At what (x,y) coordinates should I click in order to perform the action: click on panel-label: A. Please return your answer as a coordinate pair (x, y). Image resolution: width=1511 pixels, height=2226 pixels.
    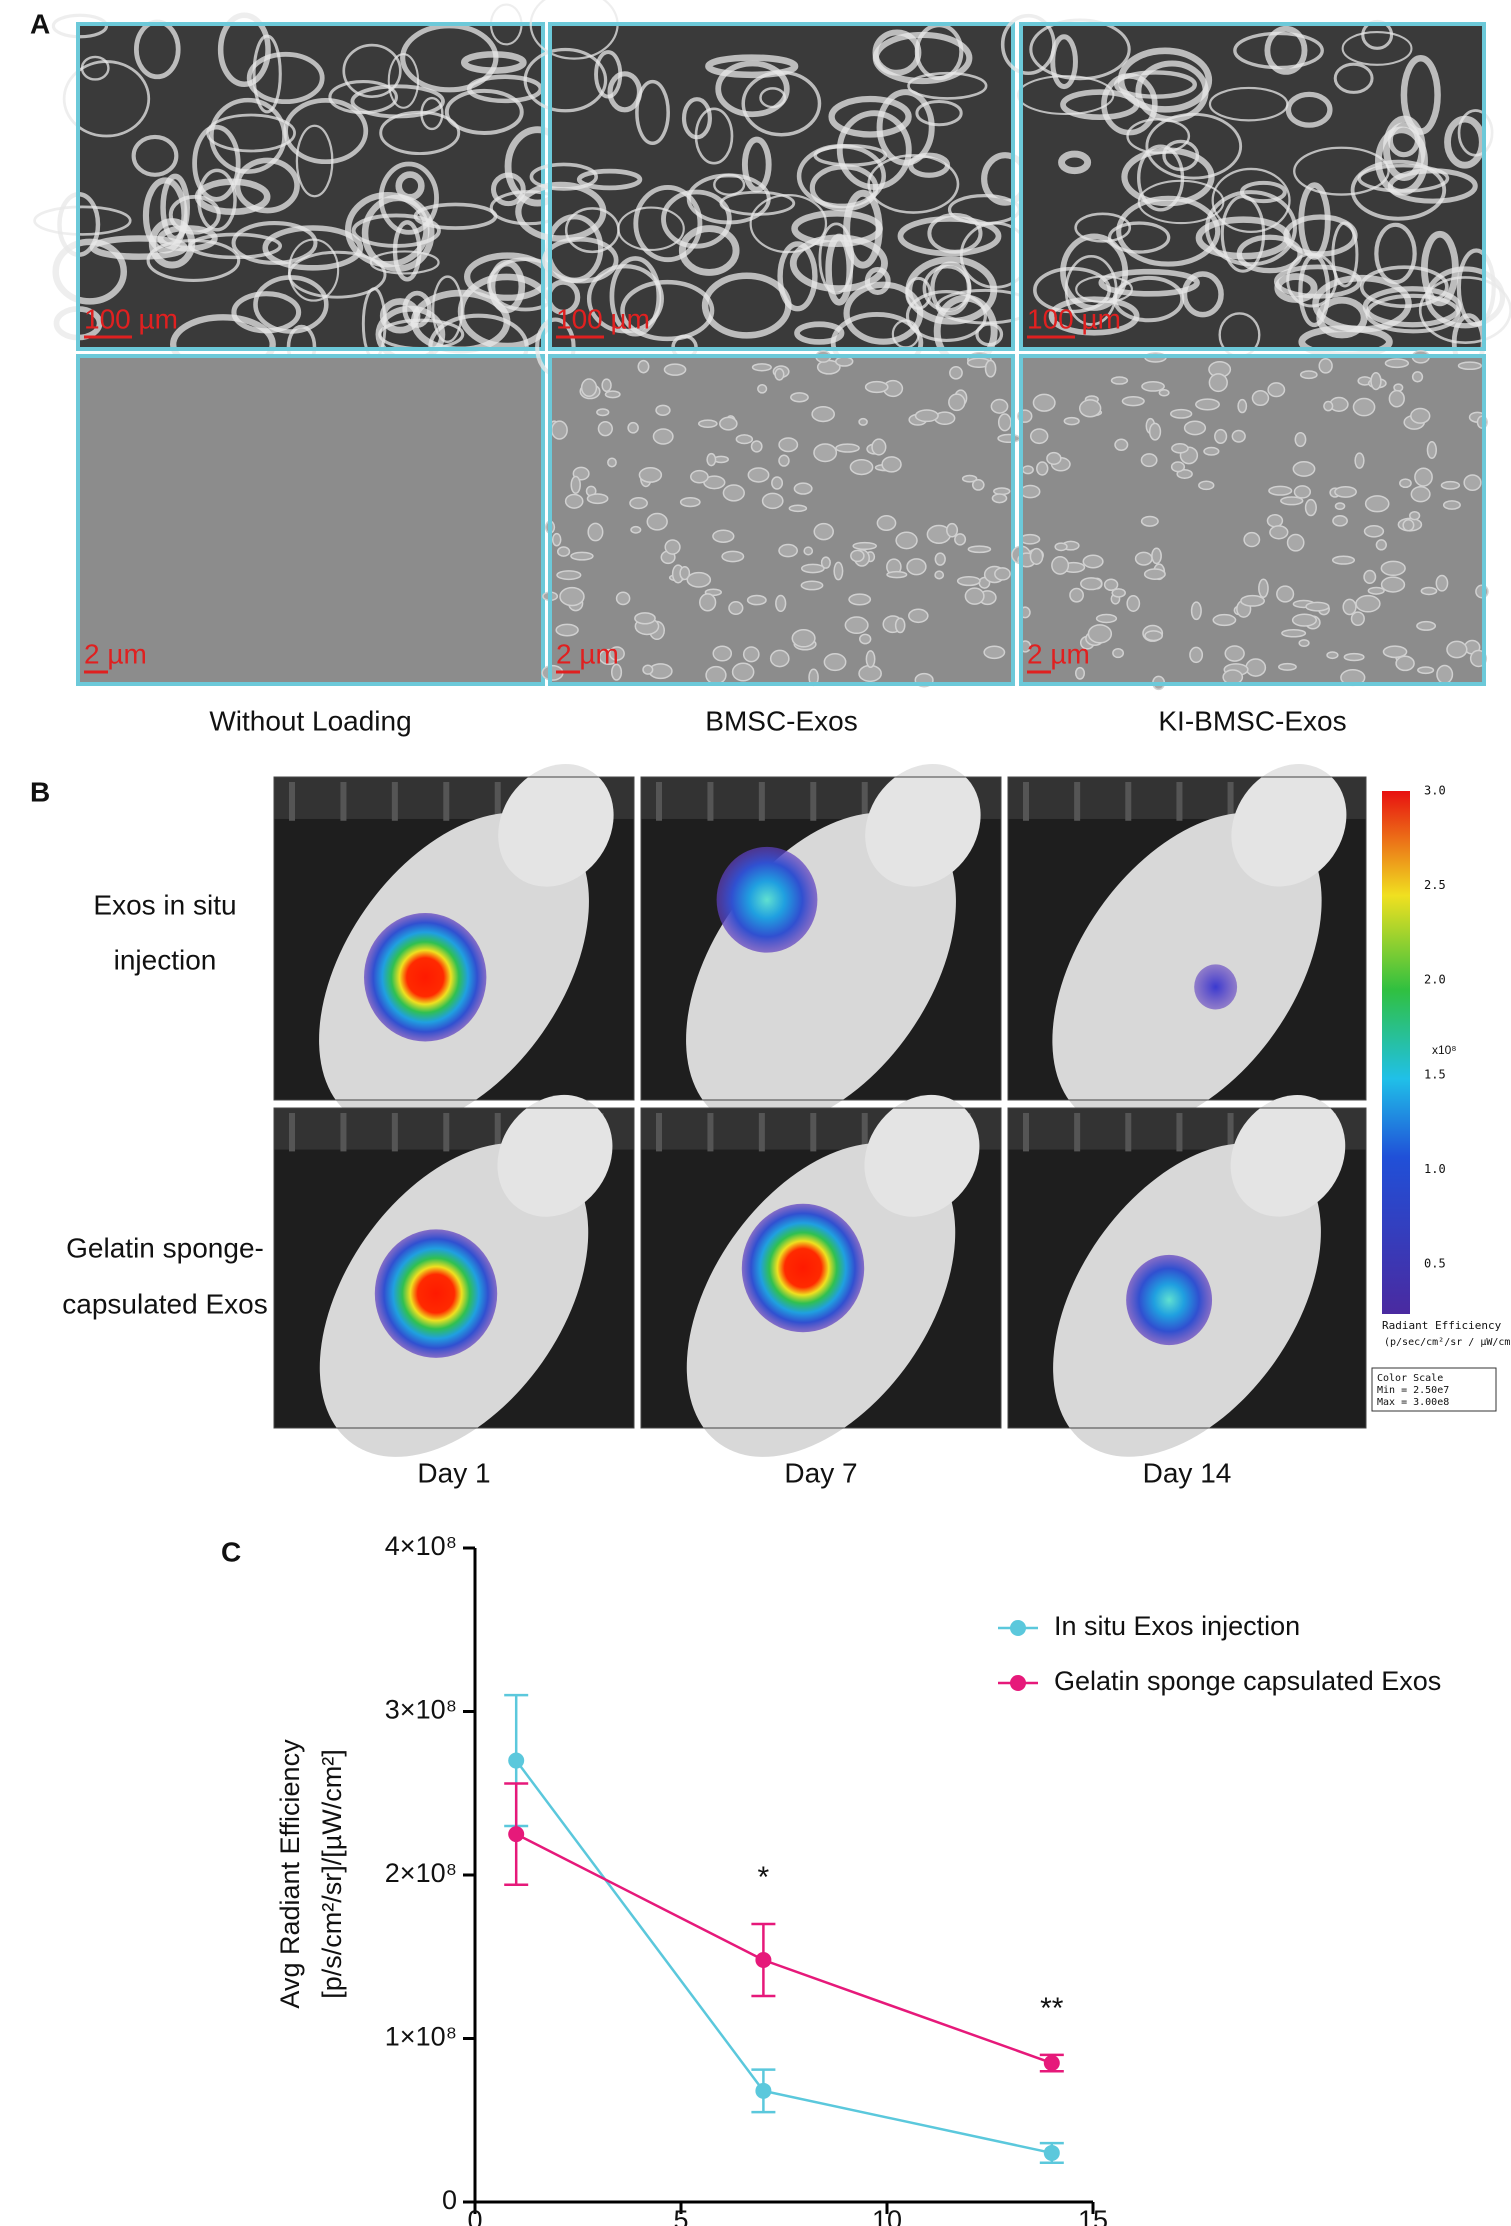
    Looking at the image, I should click on (40, 23).